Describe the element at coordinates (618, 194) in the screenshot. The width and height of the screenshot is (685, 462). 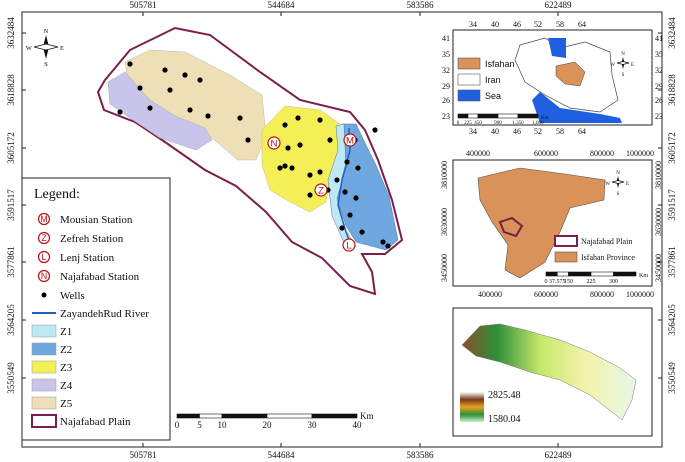
I see `compass-label: S` at that location.